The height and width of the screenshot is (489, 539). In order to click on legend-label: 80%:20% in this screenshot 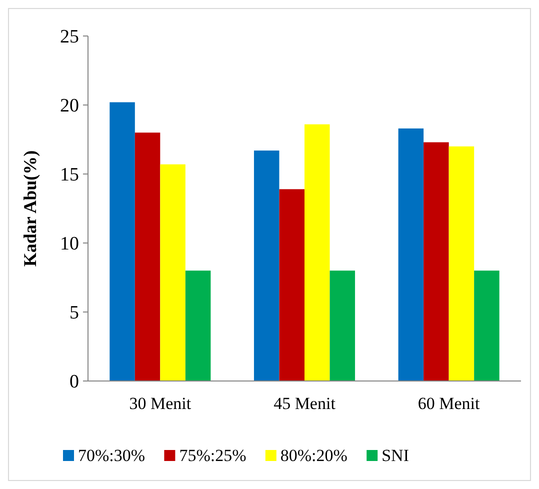, I will do `click(314, 455)`.